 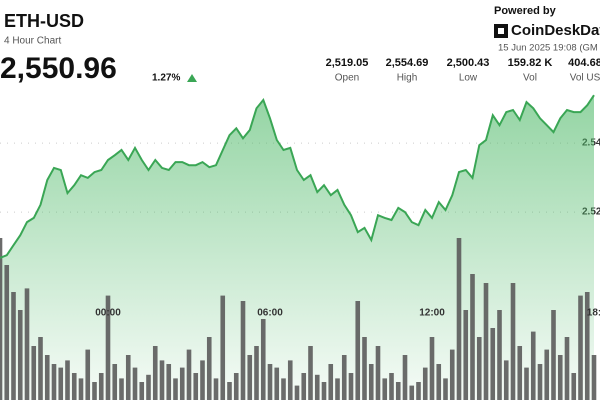 I want to click on x-tick-label: 00:00, so click(x=108, y=313).